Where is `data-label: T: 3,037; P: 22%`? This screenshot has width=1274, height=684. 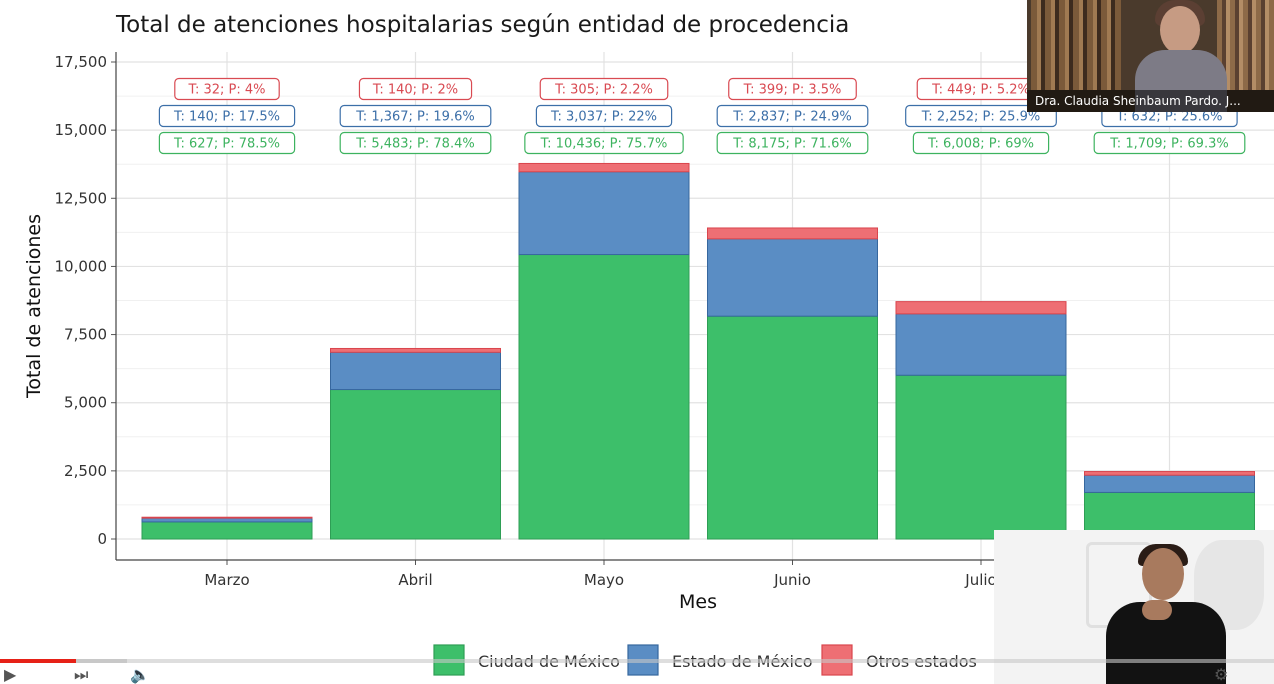
data-label: T: 3,037; P: 22% is located at coordinates (603, 117).